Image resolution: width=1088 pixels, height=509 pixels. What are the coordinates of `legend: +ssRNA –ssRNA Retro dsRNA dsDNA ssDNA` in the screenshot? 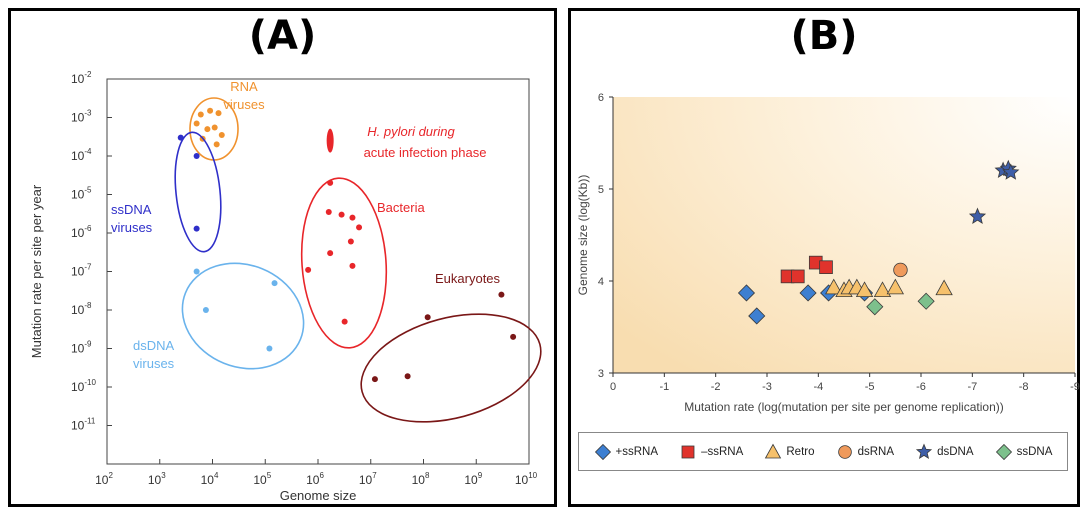 It's located at (823, 451).